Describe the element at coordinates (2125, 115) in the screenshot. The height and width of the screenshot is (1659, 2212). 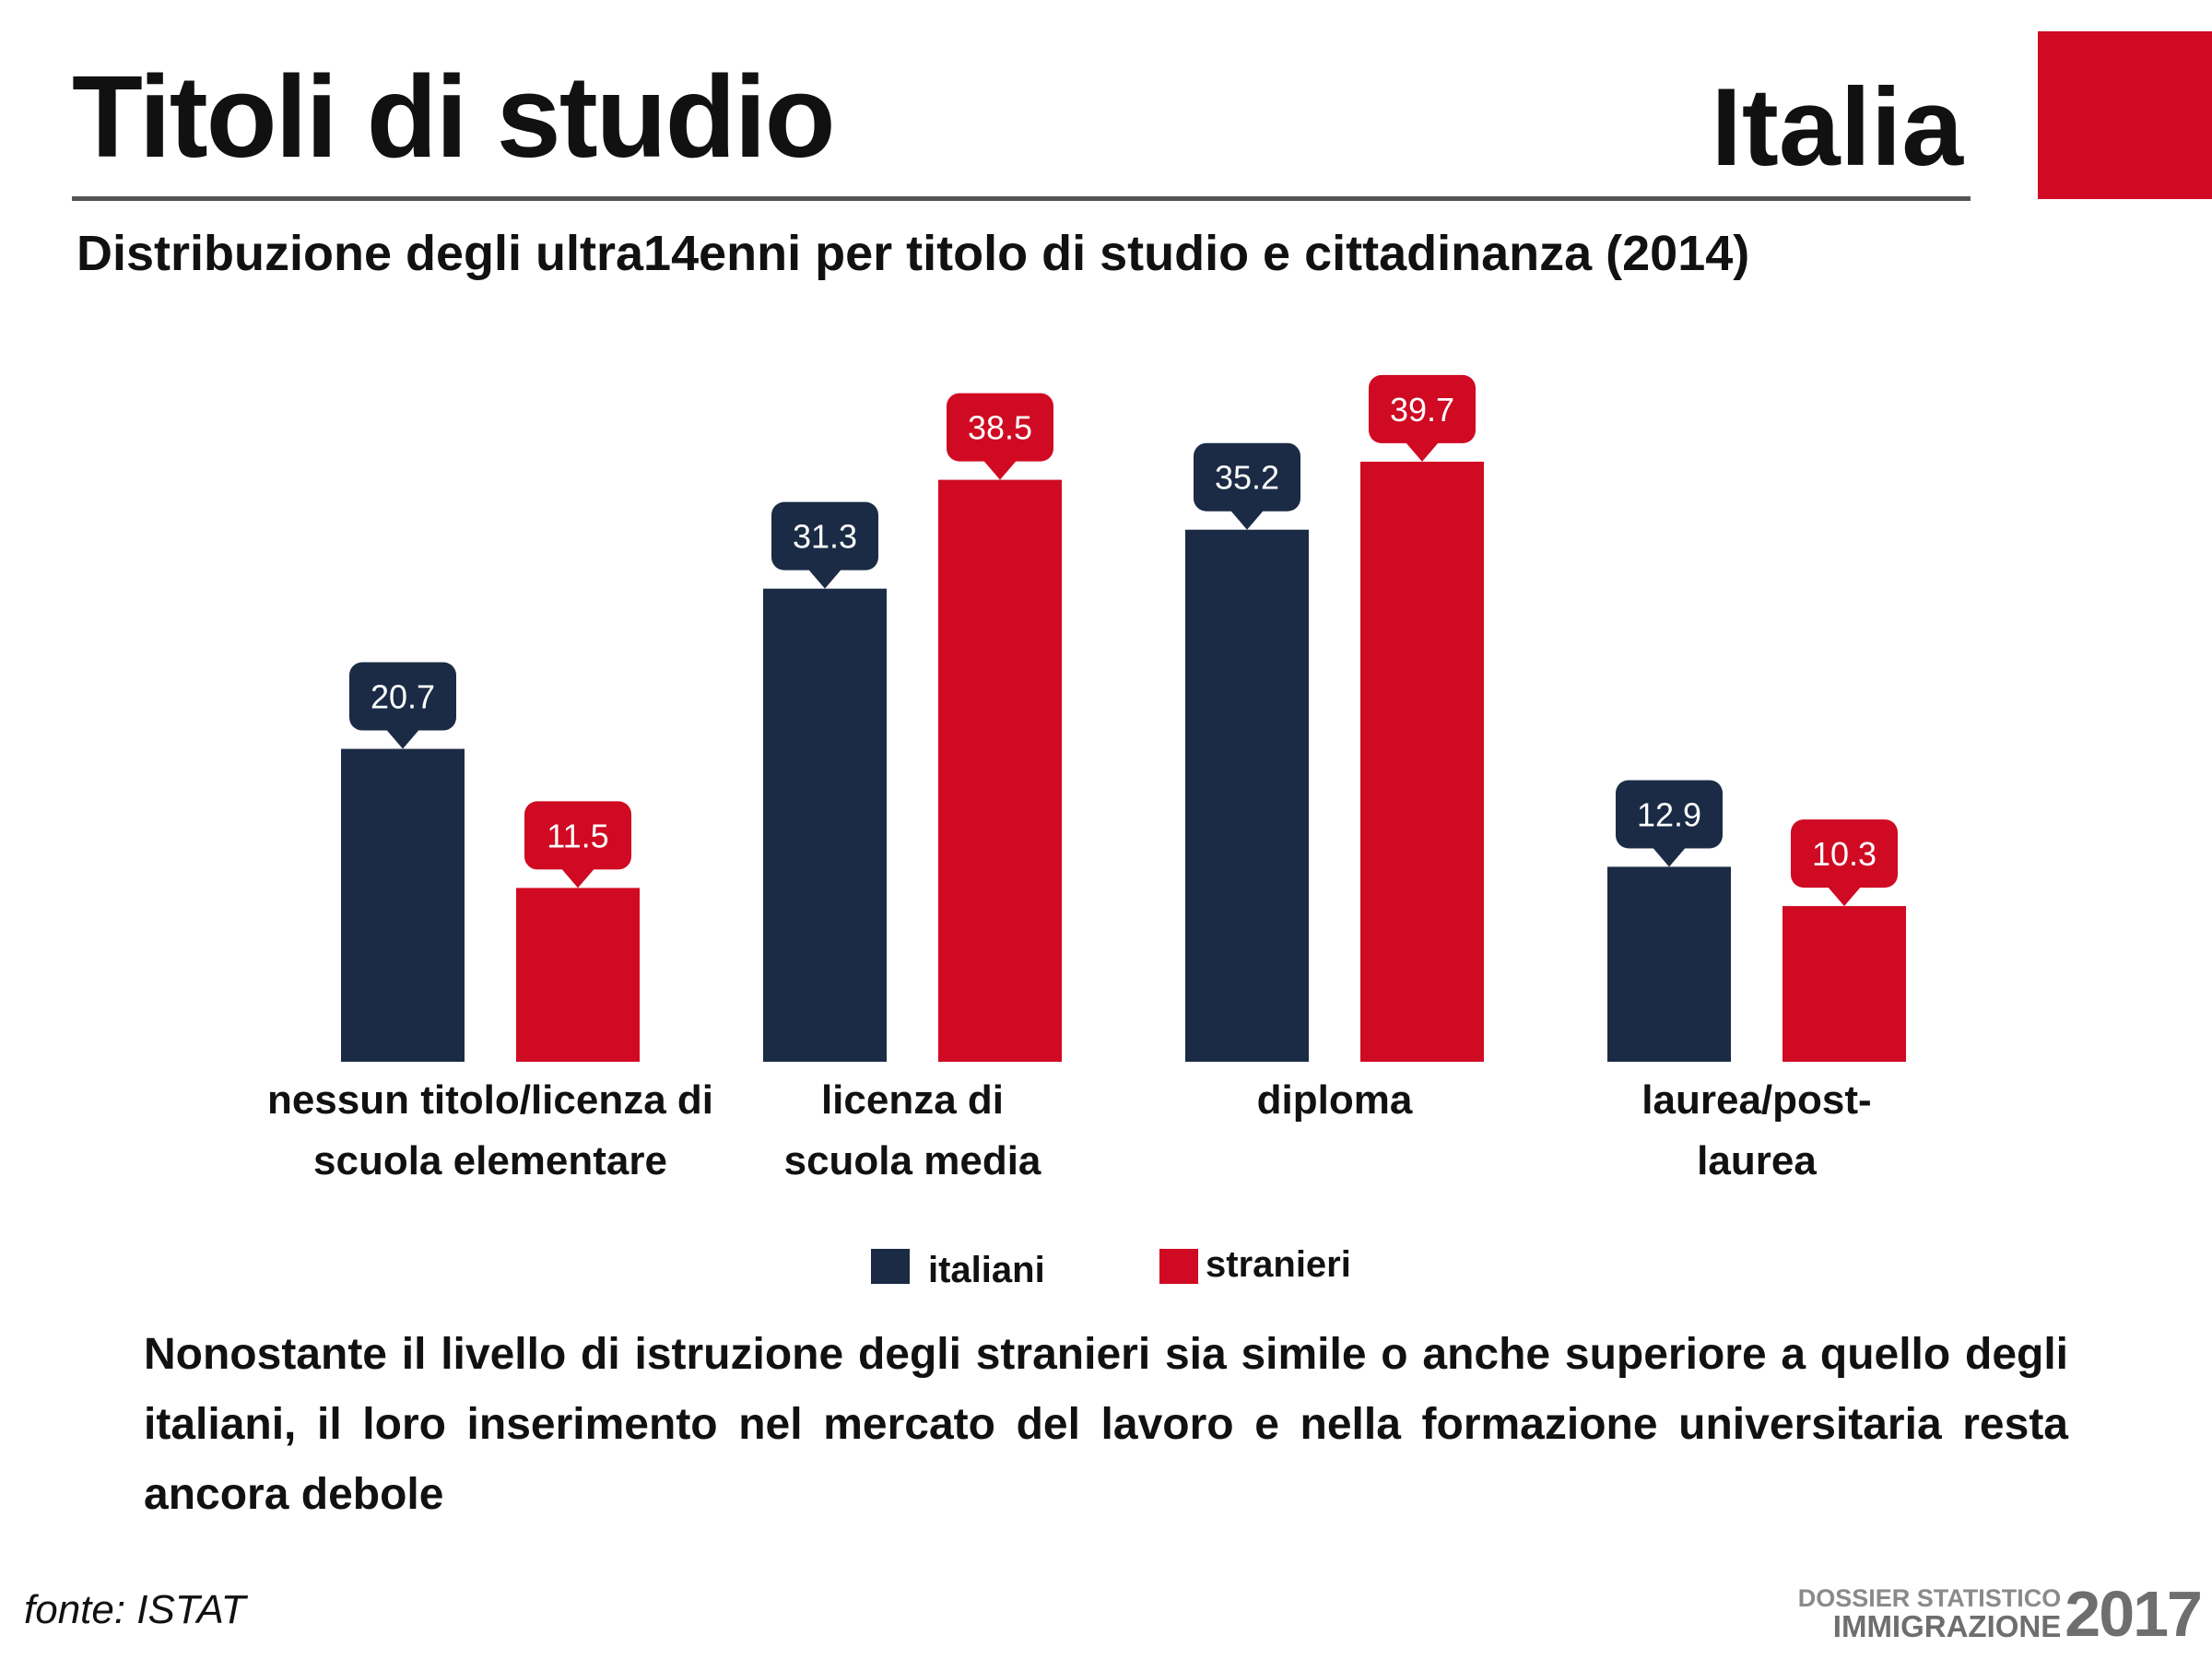
I see `accent-block` at that location.